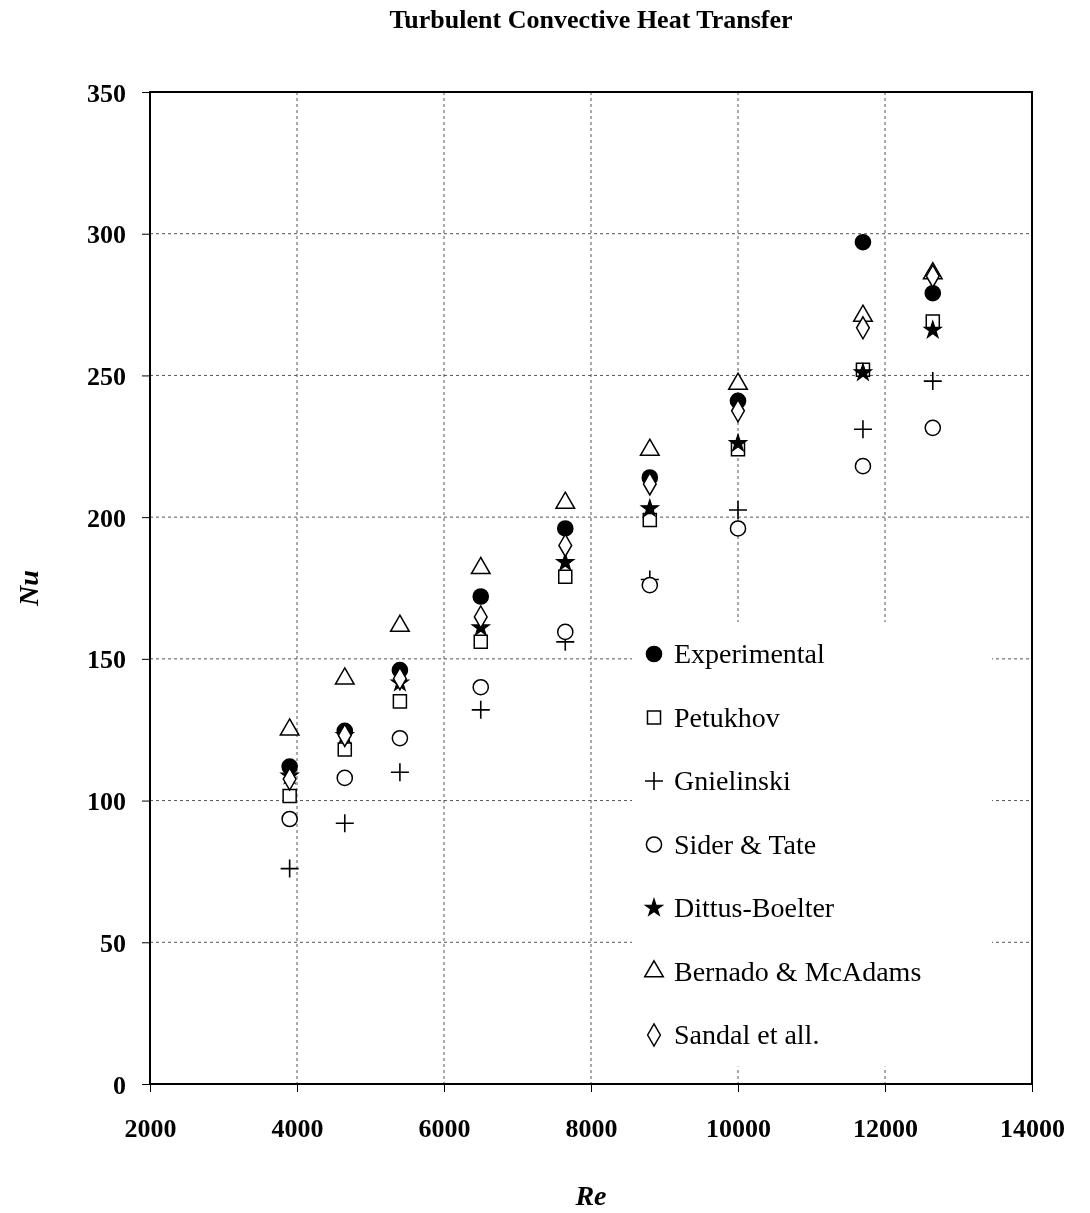 This screenshot has height=1213, width=1090. Describe the element at coordinates (590, 1195) in the screenshot. I see `x-axis-title: Re` at that location.